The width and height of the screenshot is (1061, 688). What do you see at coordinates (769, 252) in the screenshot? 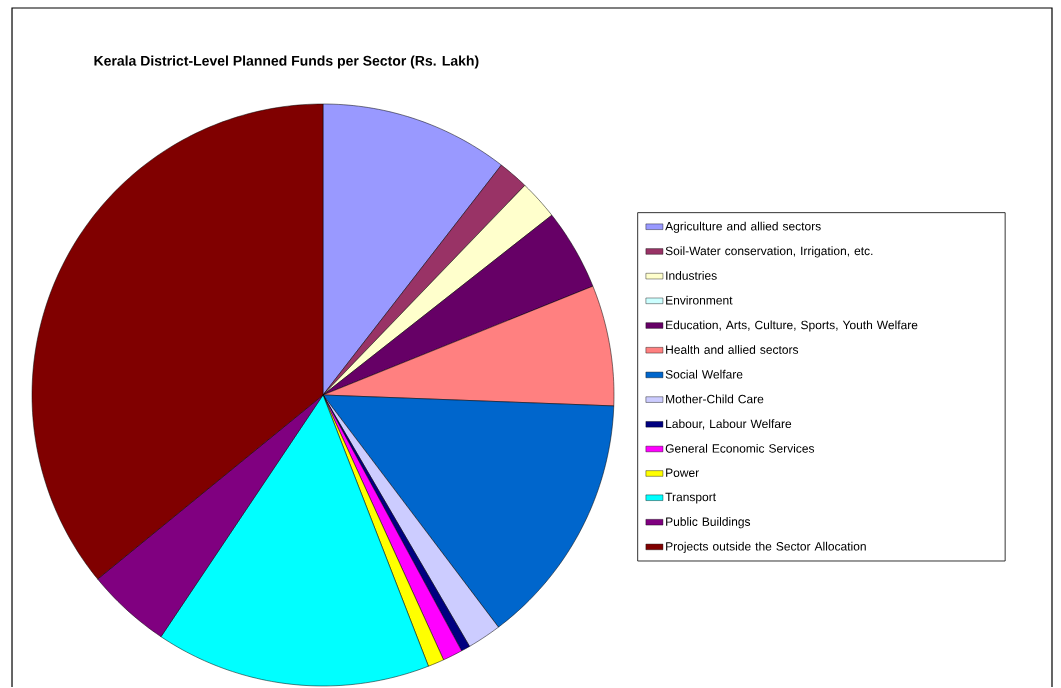
I see `legend-label: Soil-Water conservation, Irrigation, etc.` at bounding box center [769, 252].